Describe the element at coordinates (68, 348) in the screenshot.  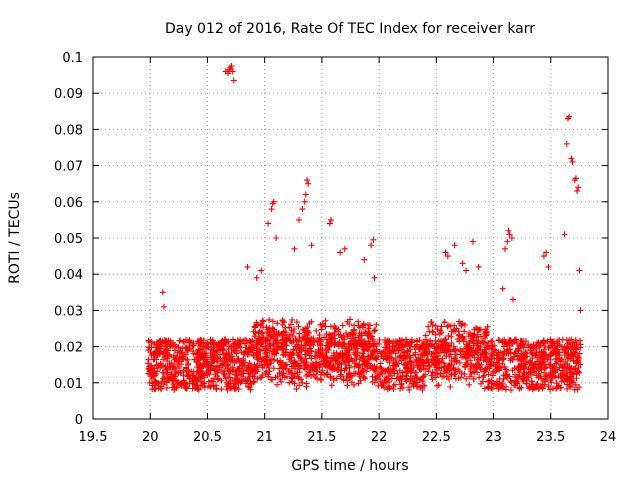
I see `y-tick-label: 0.02` at that location.